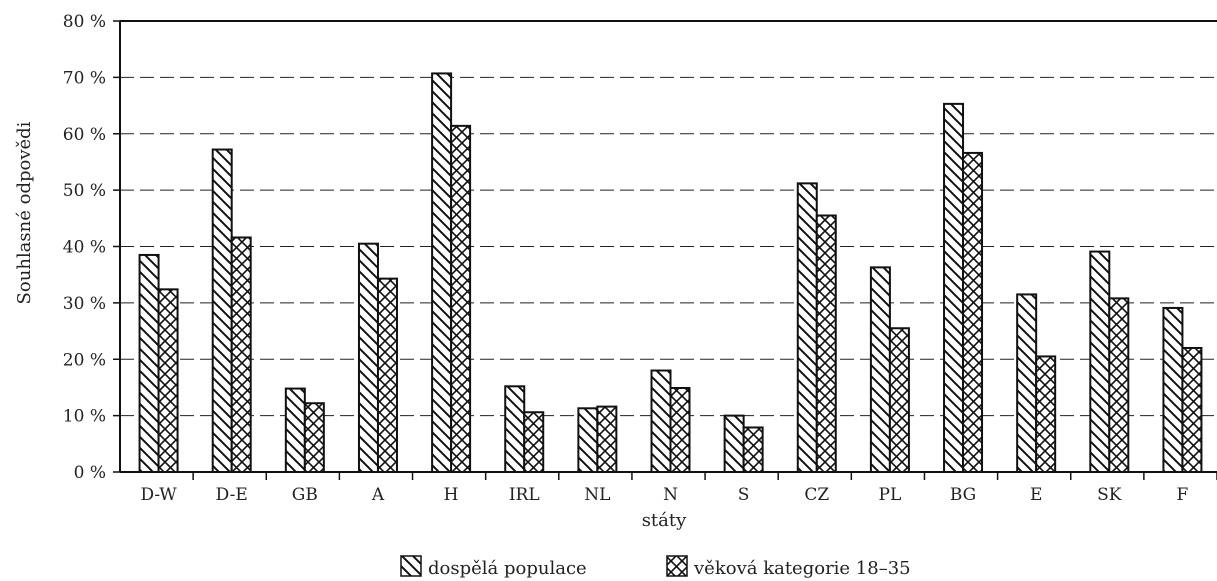 The width and height of the screenshot is (1217, 581). I want to click on x-tick-label: SK, so click(1109, 495).